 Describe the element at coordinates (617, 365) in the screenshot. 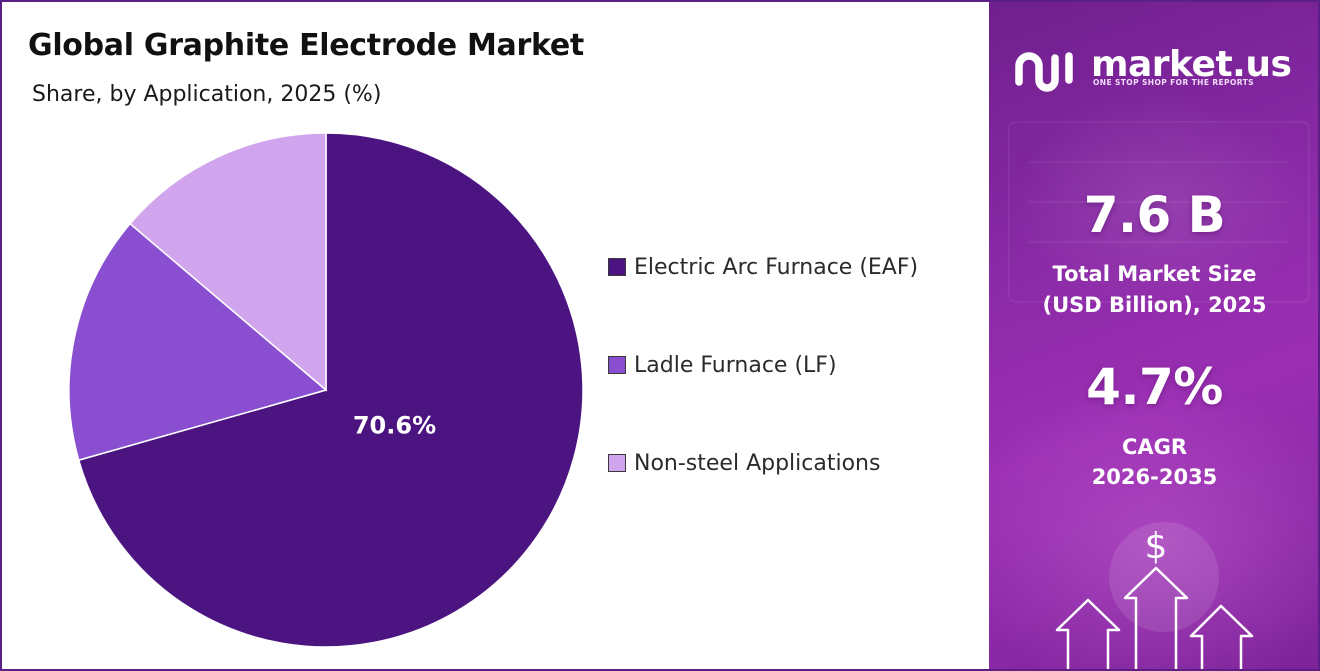

I see `legend-swatch-lf` at that location.